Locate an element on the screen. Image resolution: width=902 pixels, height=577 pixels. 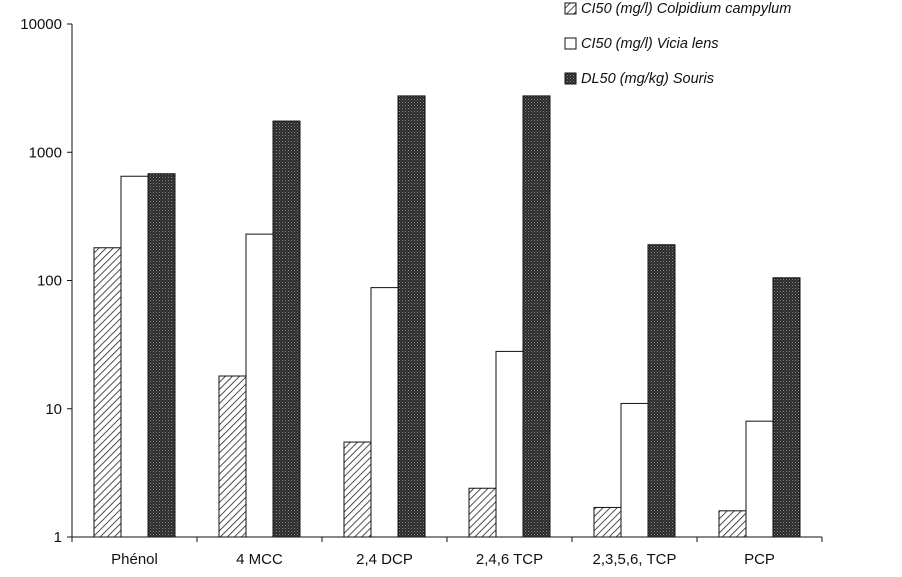
y-tick-label: 1 is located at coordinates (58, 537).